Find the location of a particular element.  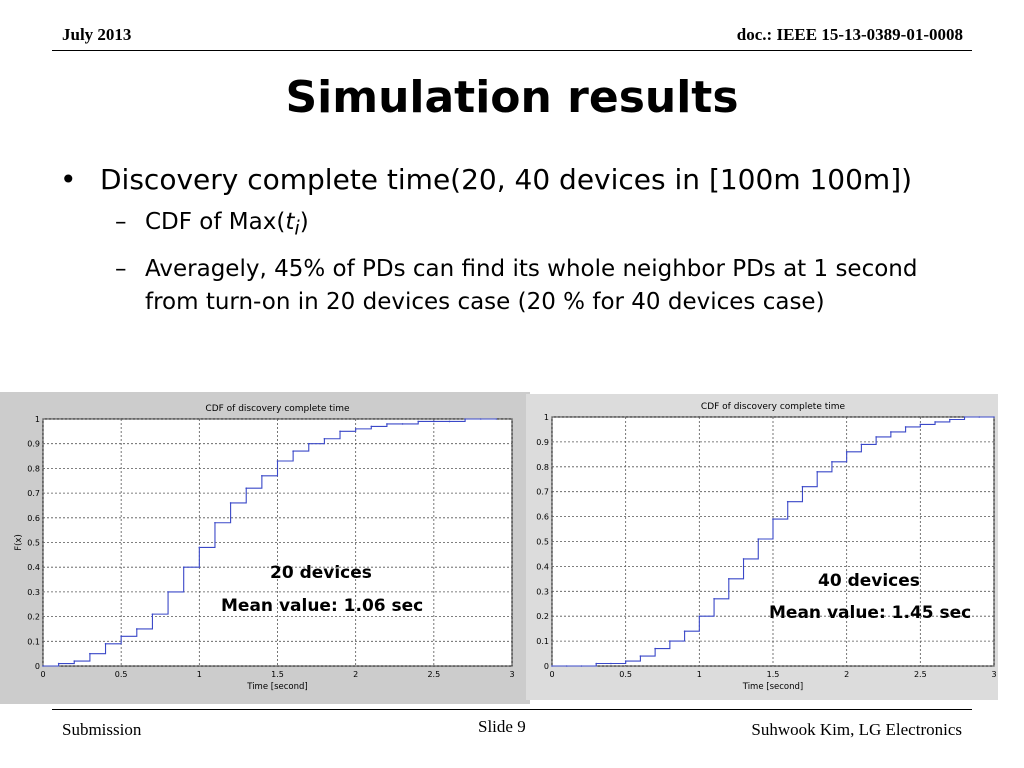

footer-author: Suhwook Kim, LG Electronics is located at coordinates (856, 729).